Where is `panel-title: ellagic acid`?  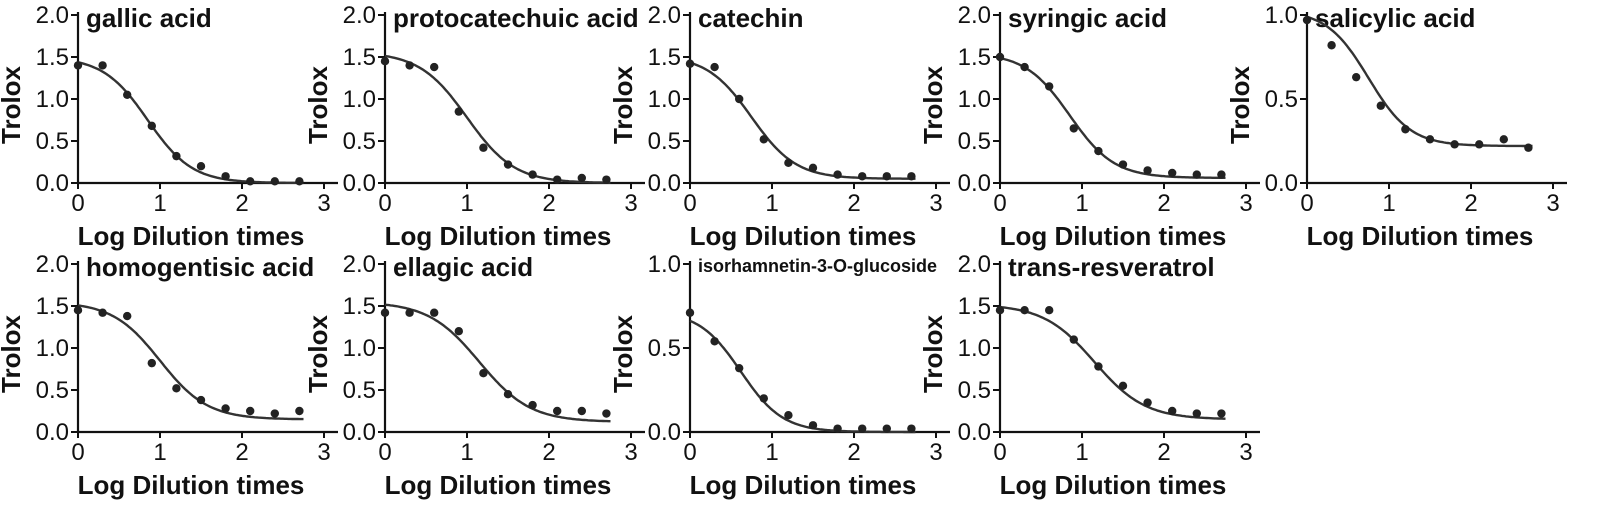
panel-title: ellagic acid is located at coordinates (463, 267).